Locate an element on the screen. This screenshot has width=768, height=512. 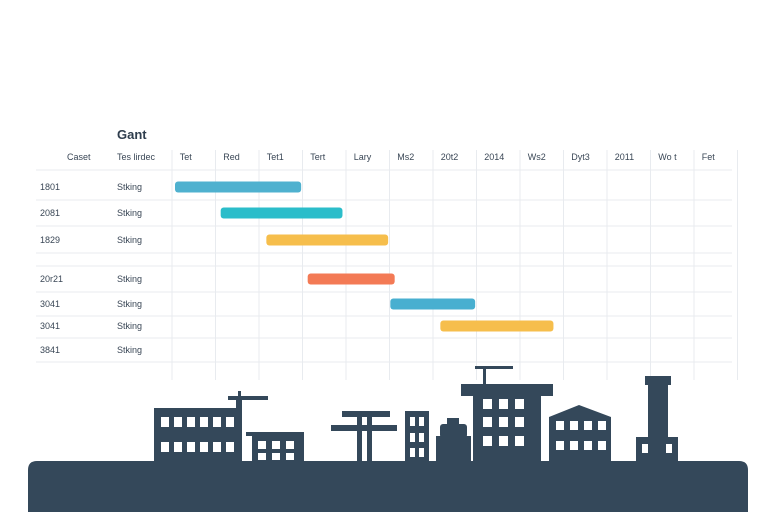
timeline-label: Lary is located at coordinates (363, 157).